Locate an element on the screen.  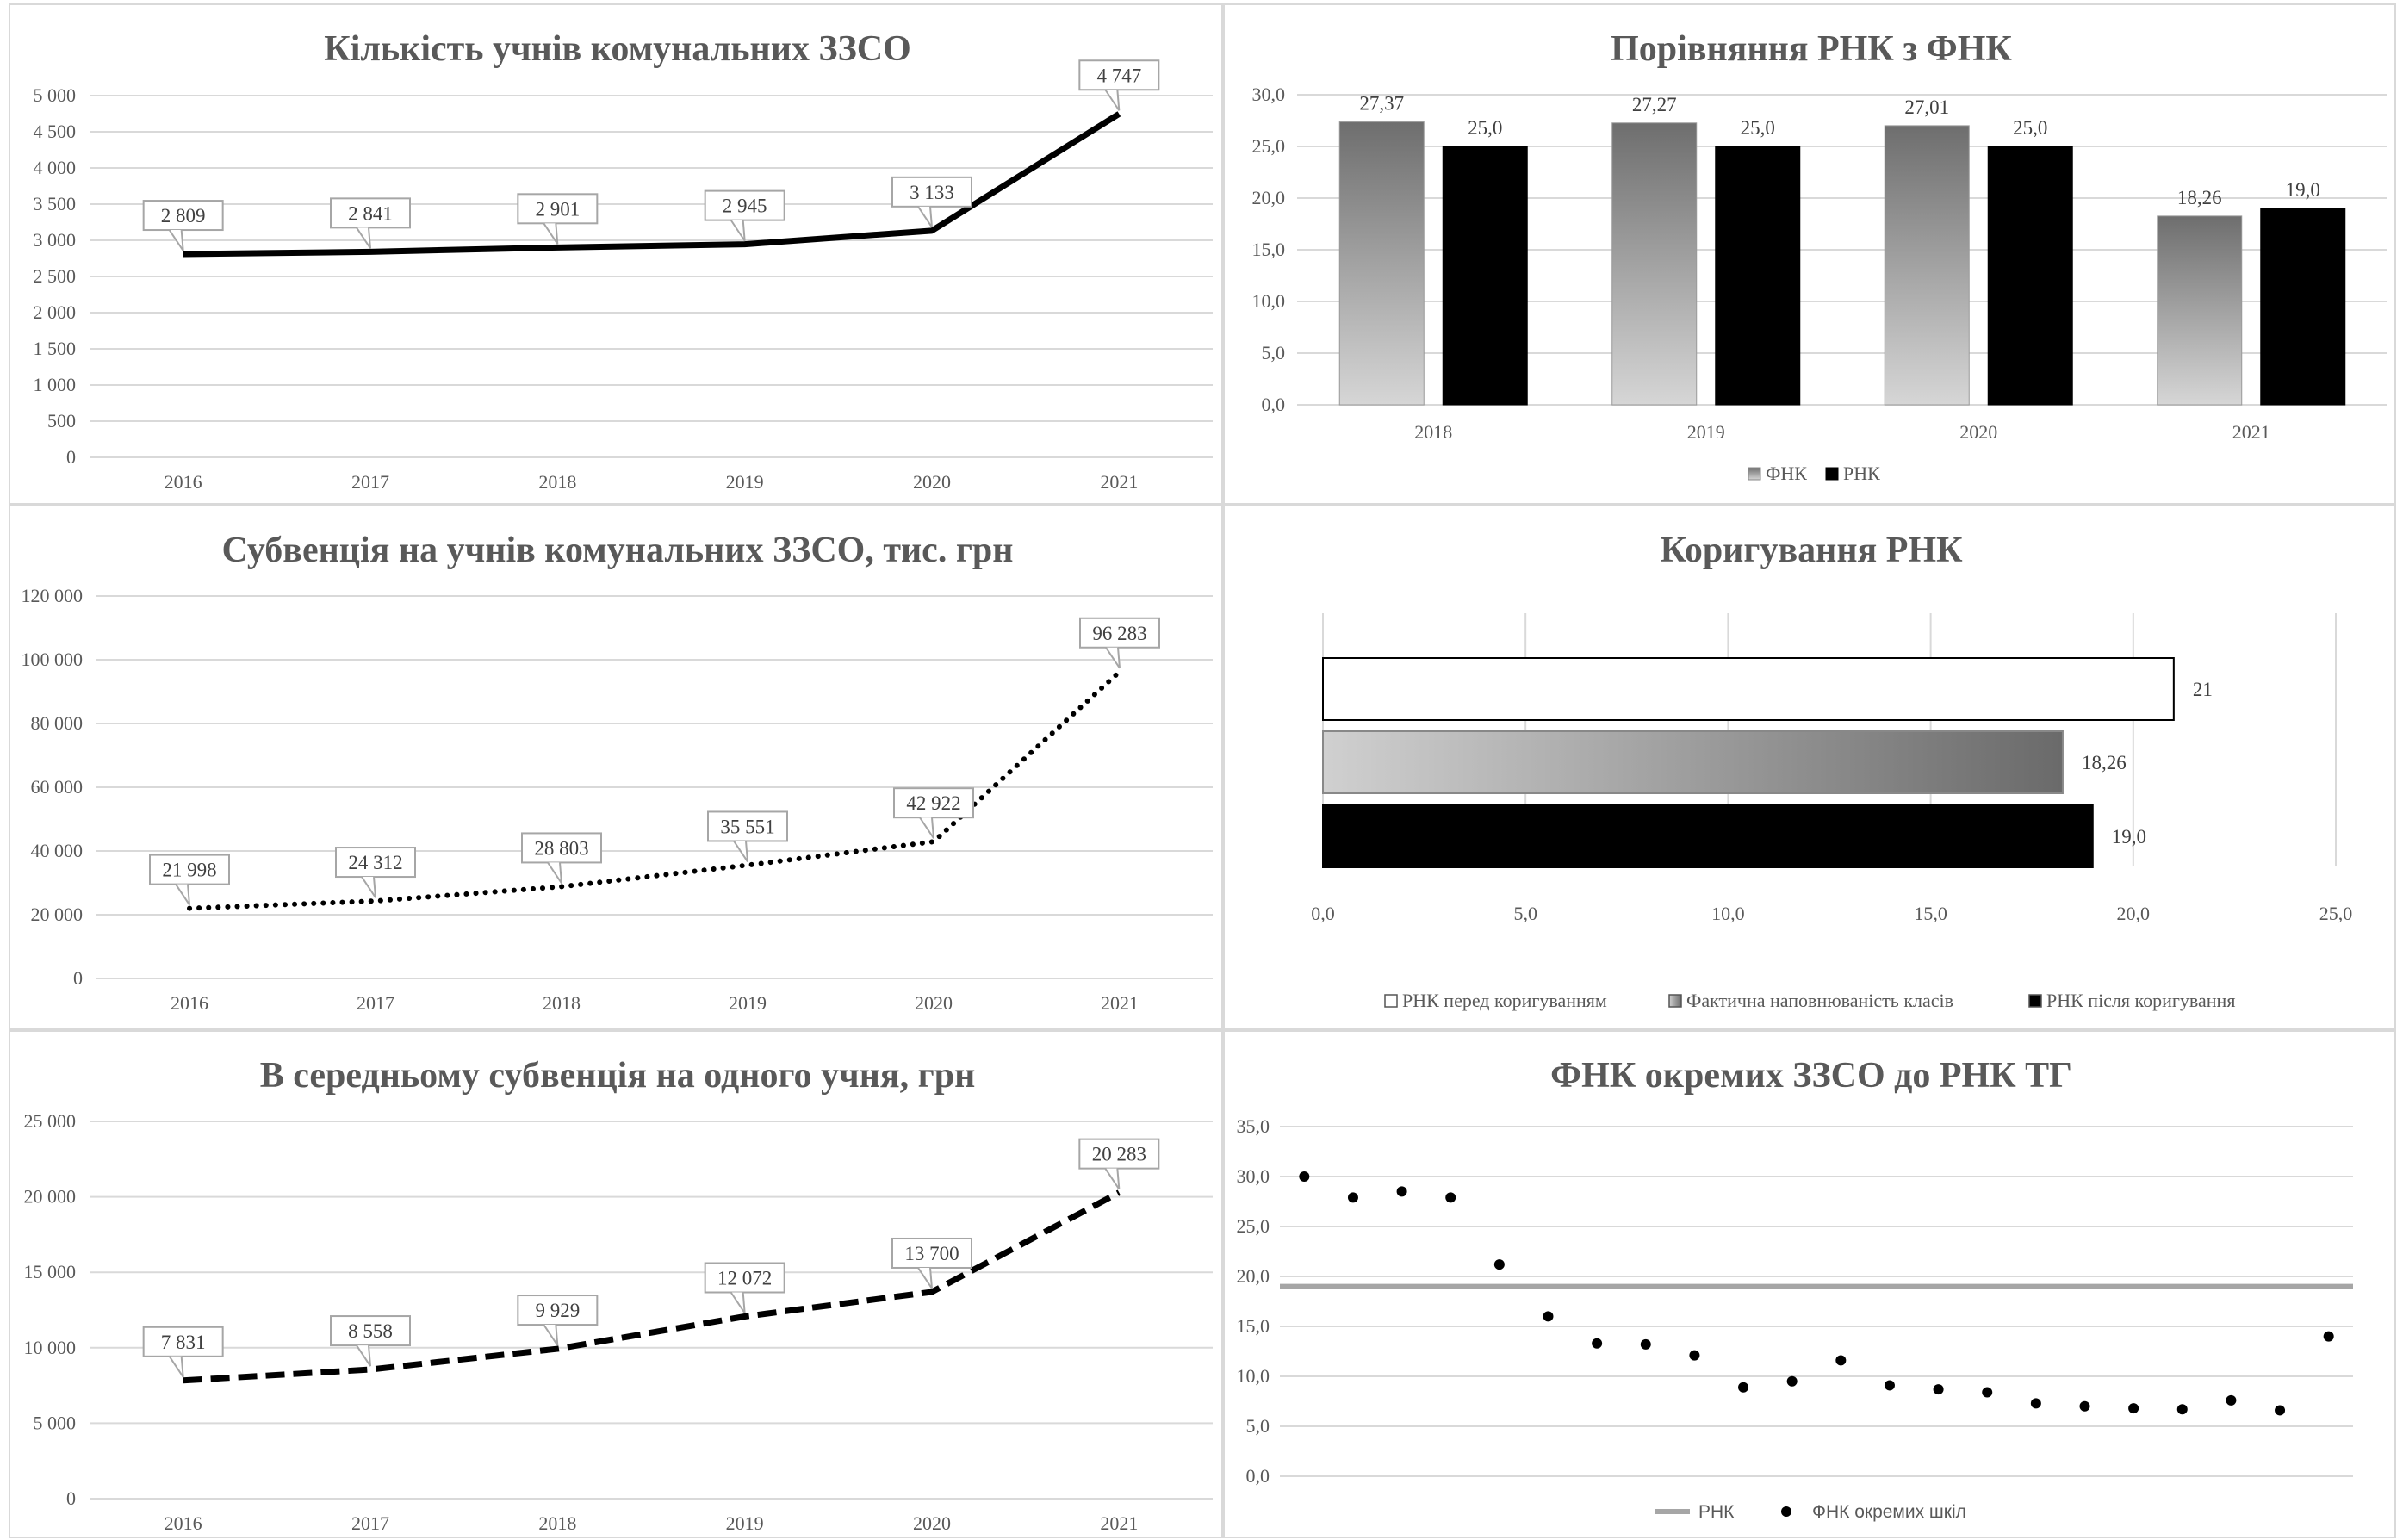
data-label-text: 42 922 is located at coordinates (933, 803).